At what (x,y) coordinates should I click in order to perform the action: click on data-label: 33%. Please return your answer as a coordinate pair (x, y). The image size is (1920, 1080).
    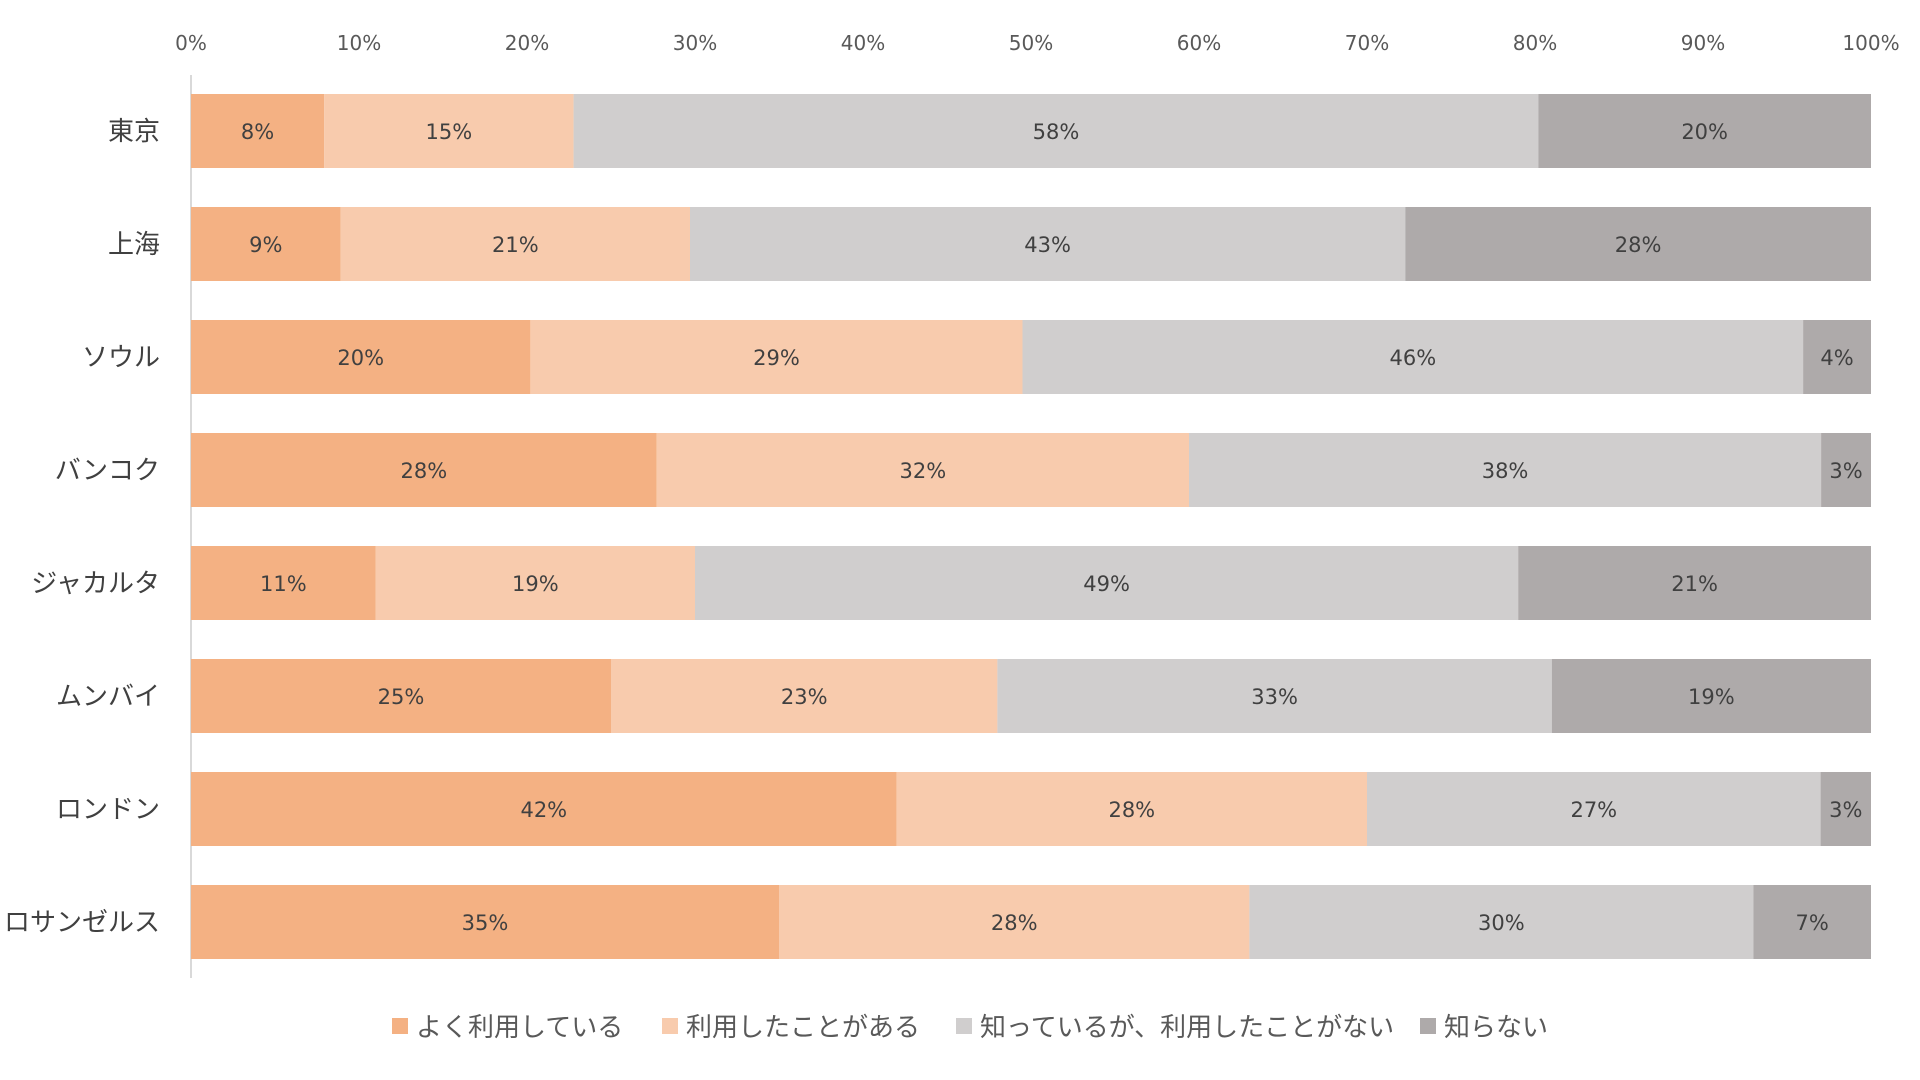
    Looking at the image, I should click on (1274, 697).